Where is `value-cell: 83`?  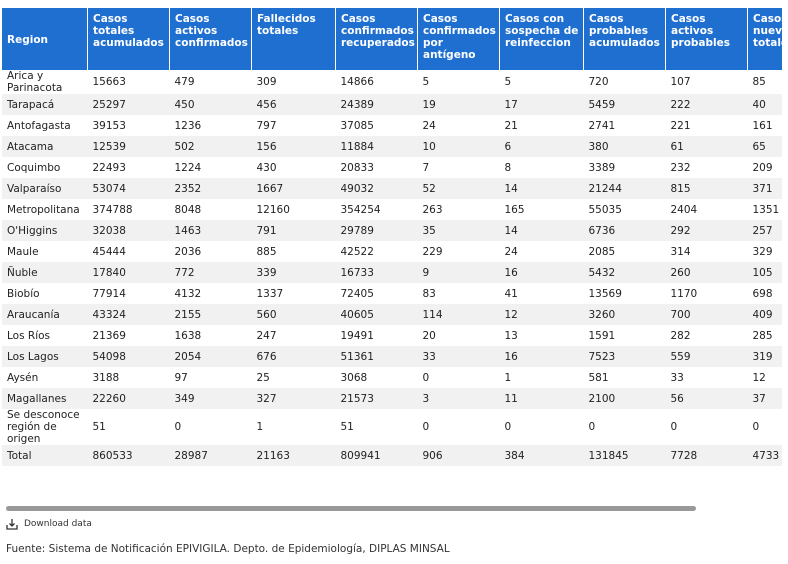
value-cell: 83 is located at coordinates (429, 293).